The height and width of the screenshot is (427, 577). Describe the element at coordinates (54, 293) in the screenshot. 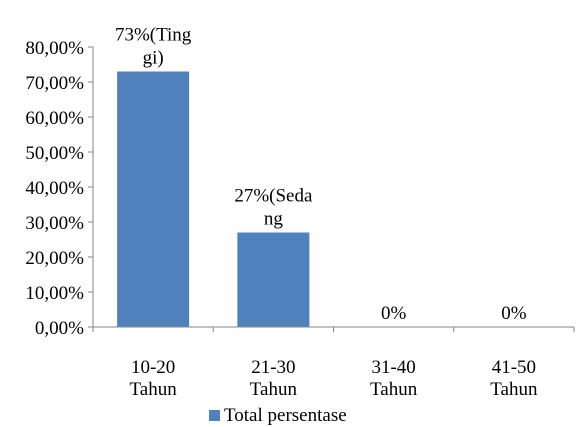

I see `y-tick-label: 10,00%` at that location.